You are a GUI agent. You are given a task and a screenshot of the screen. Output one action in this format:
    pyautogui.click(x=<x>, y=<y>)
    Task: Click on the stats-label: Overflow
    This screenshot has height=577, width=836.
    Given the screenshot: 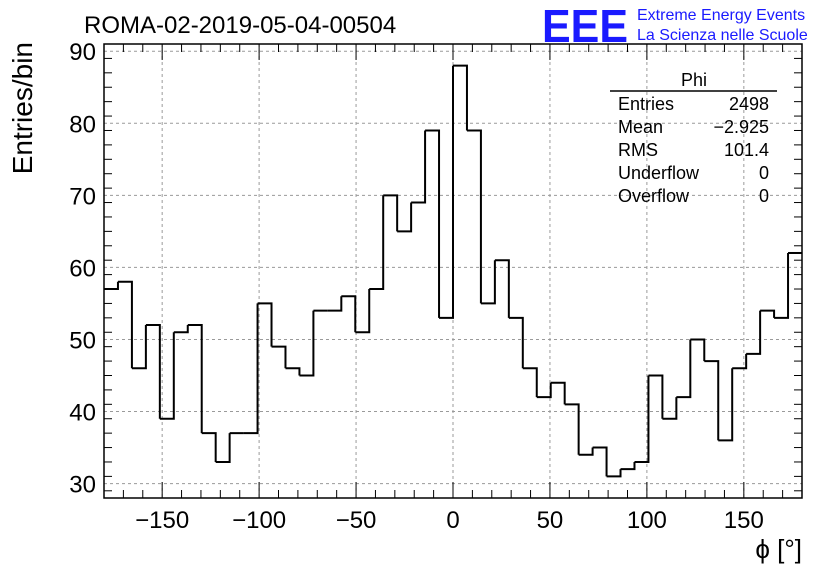 What is the action you would take?
    pyautogui.click(x=654, y=196)
    